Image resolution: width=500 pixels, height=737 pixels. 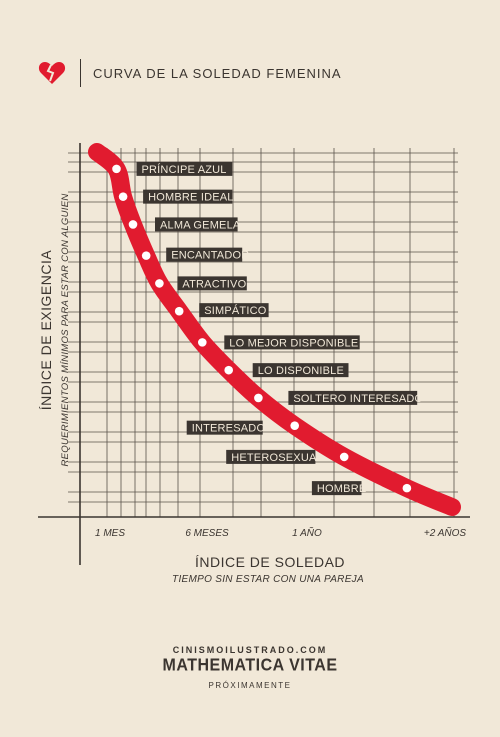 What do you see at coordinates (207, 533) in the screenshot?
I see `x-tick-label: 6 MESES` at bounding box center [207, 533].